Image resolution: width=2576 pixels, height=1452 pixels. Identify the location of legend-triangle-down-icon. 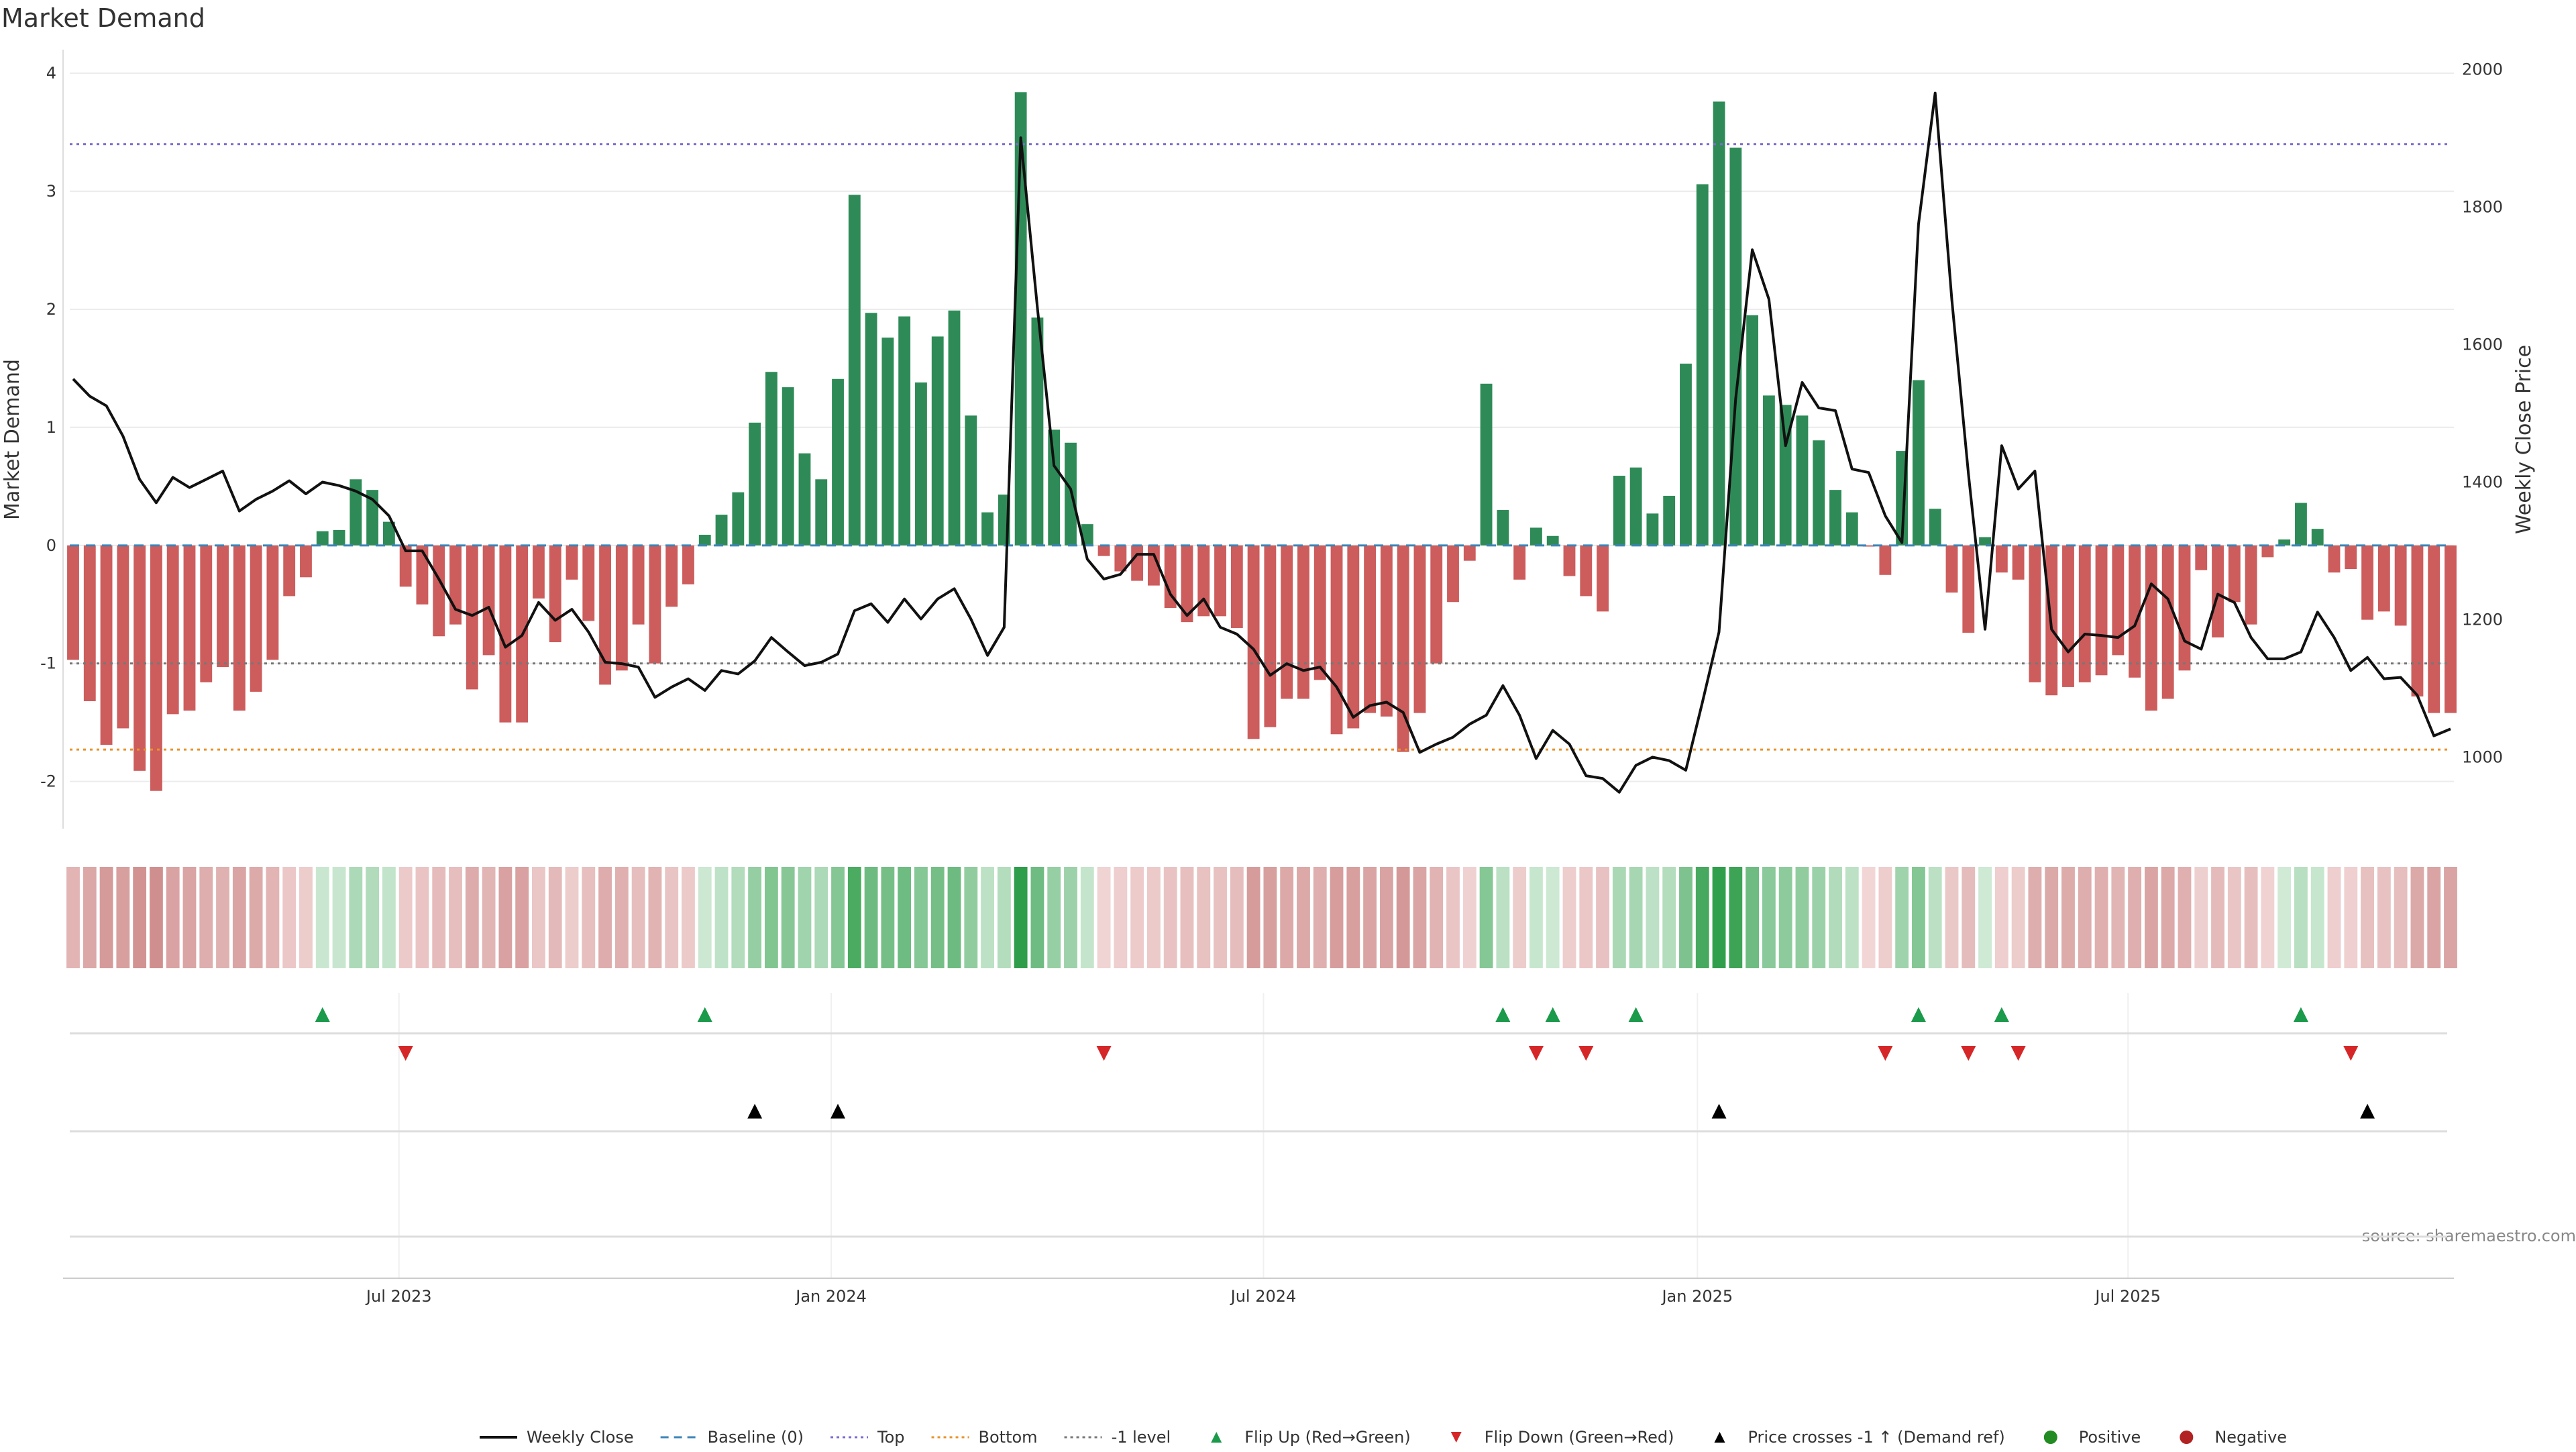
(1456, 1438).